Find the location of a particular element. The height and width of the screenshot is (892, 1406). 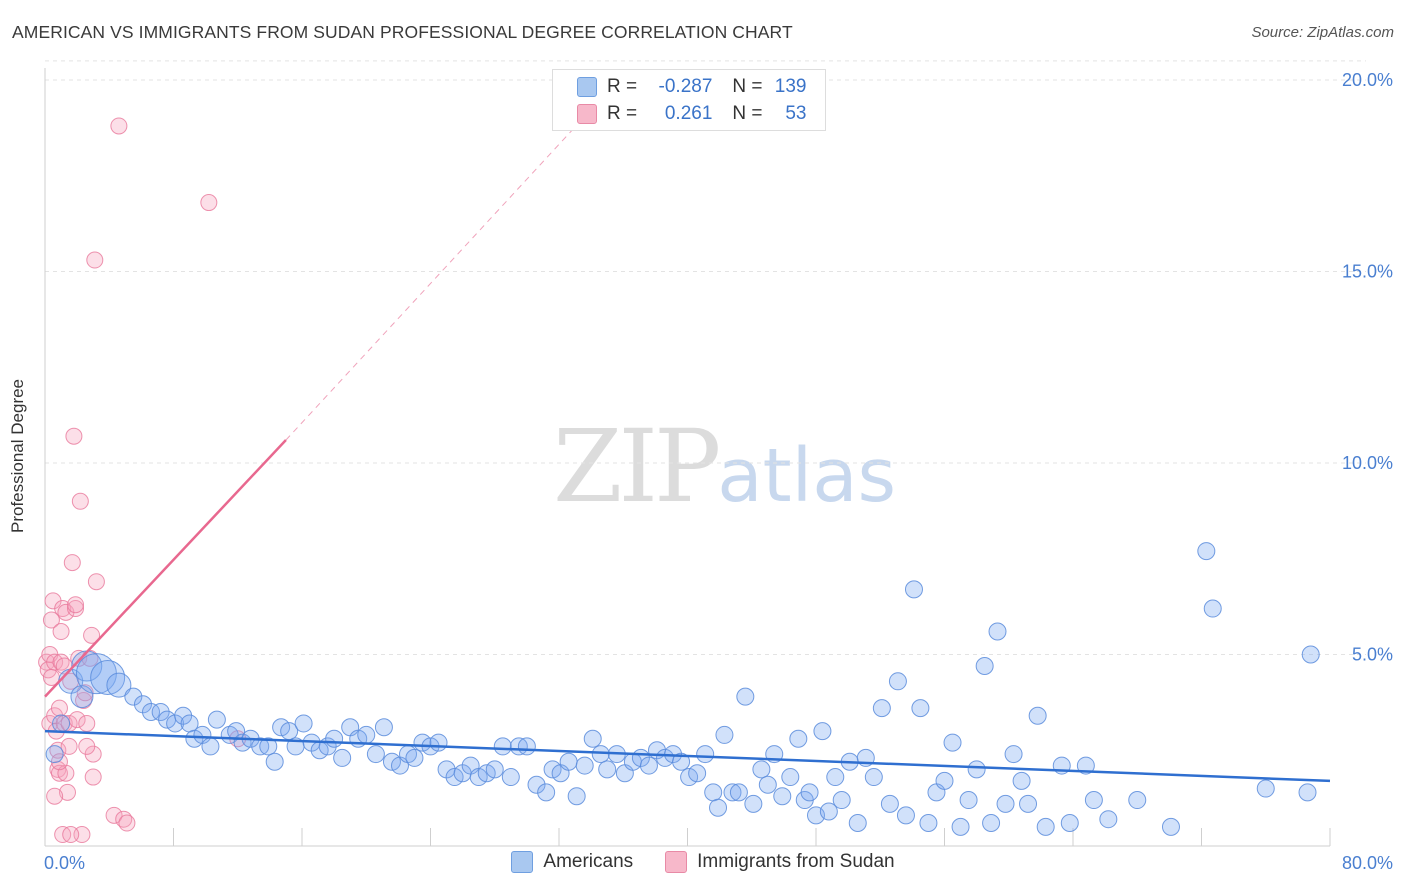

legend-swatch-sudan is located at coordinates (676, 862).